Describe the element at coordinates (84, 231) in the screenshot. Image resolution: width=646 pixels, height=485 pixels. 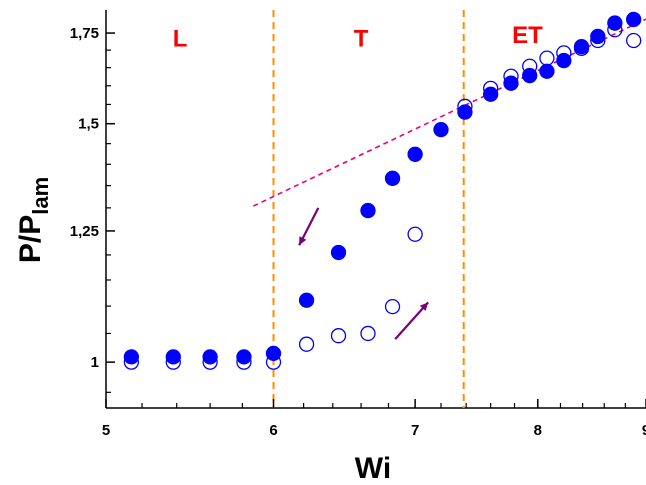
I see `y-tick-label: 1,25` at that location.